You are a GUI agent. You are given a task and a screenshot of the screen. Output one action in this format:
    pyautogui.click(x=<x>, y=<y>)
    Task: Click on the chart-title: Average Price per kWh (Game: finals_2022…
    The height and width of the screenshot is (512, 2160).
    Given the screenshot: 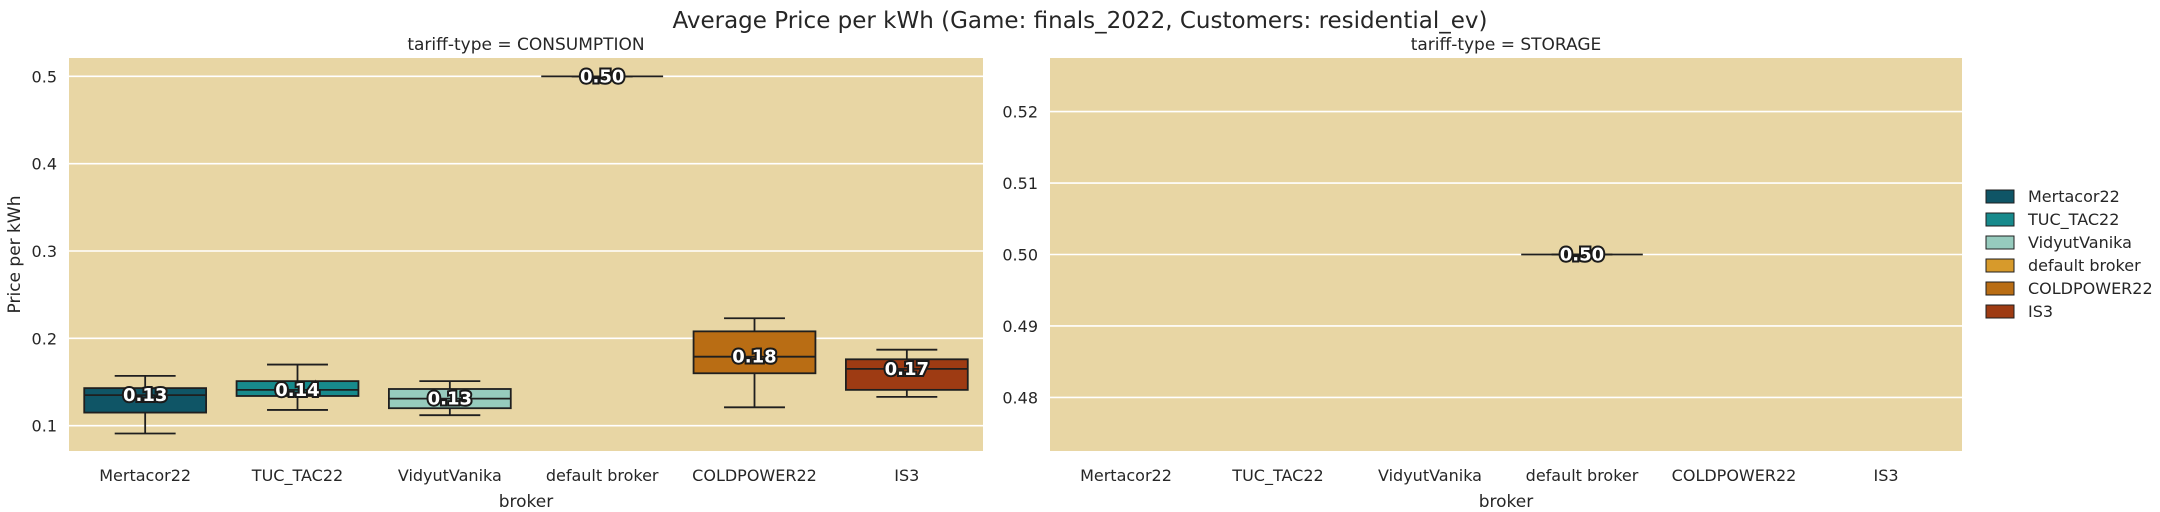 What is the action you would take?
    pyautogui.click(x=1079, y=21)
    